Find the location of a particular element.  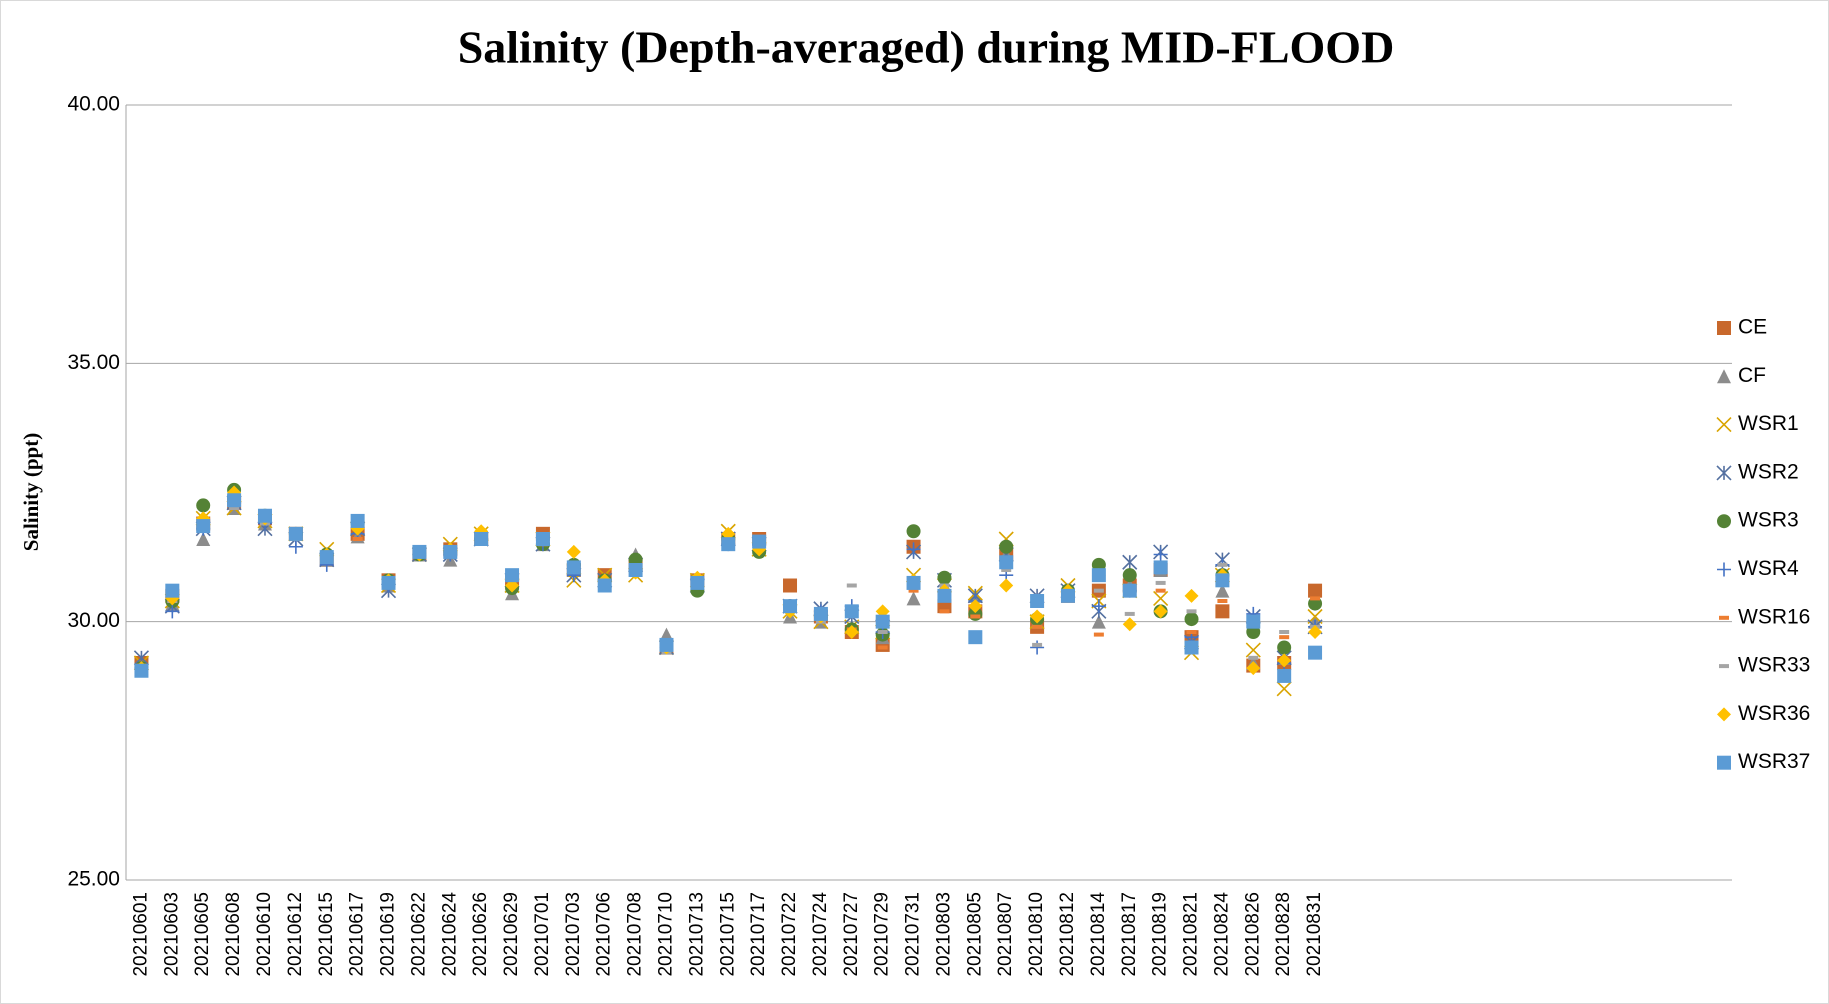

legend-label: CF is located at coordinates (1752, 375).